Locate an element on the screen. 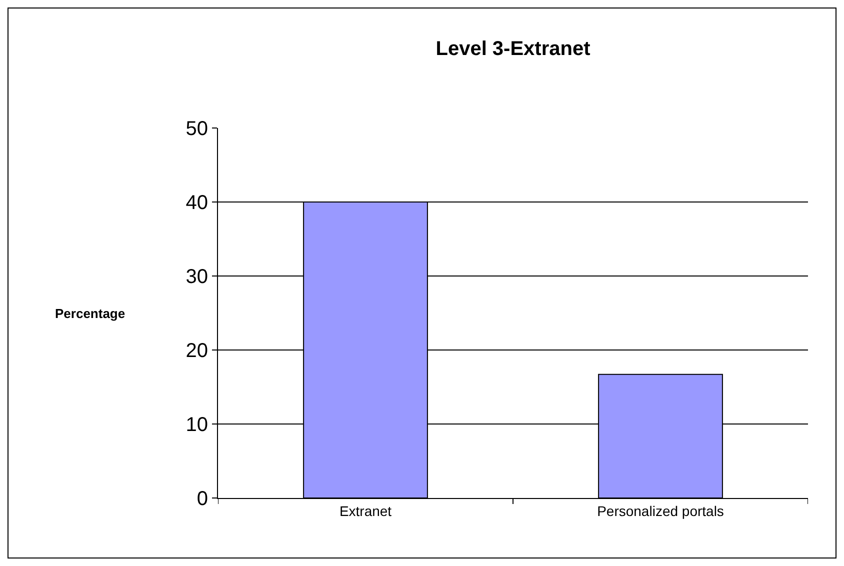 Image resolution: width=844 pixels, height=566 pixels. y-tick-label: 30 is located at coordinates (197, 277).